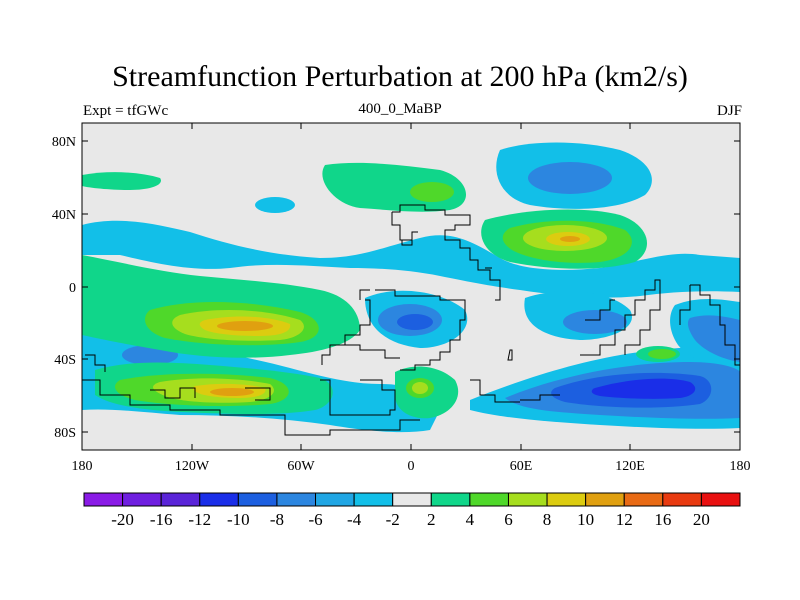 The width and height of the screenshot is (800, 600). Describe the element at coordinates (662, 519) in the screenshot. I see `colorbar-label: 16` at that location.